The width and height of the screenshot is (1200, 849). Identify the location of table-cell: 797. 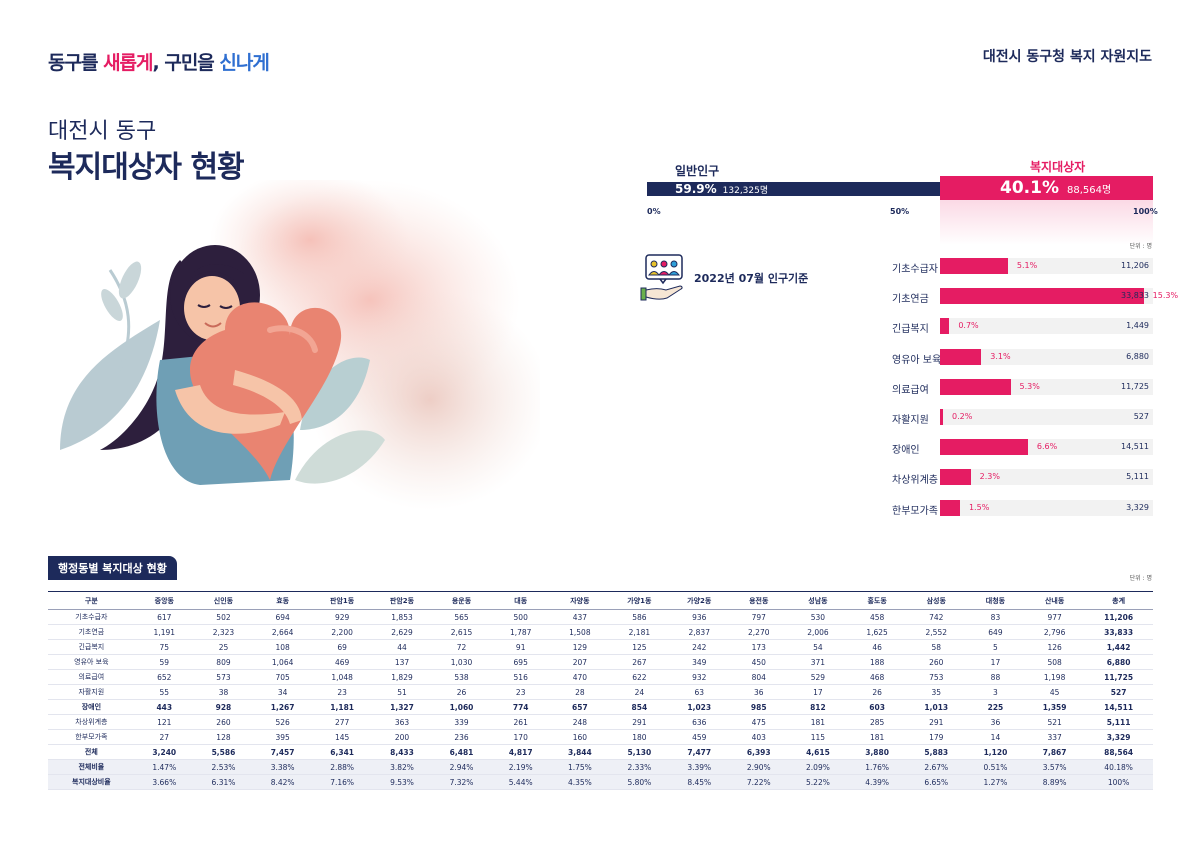
(759, 617).